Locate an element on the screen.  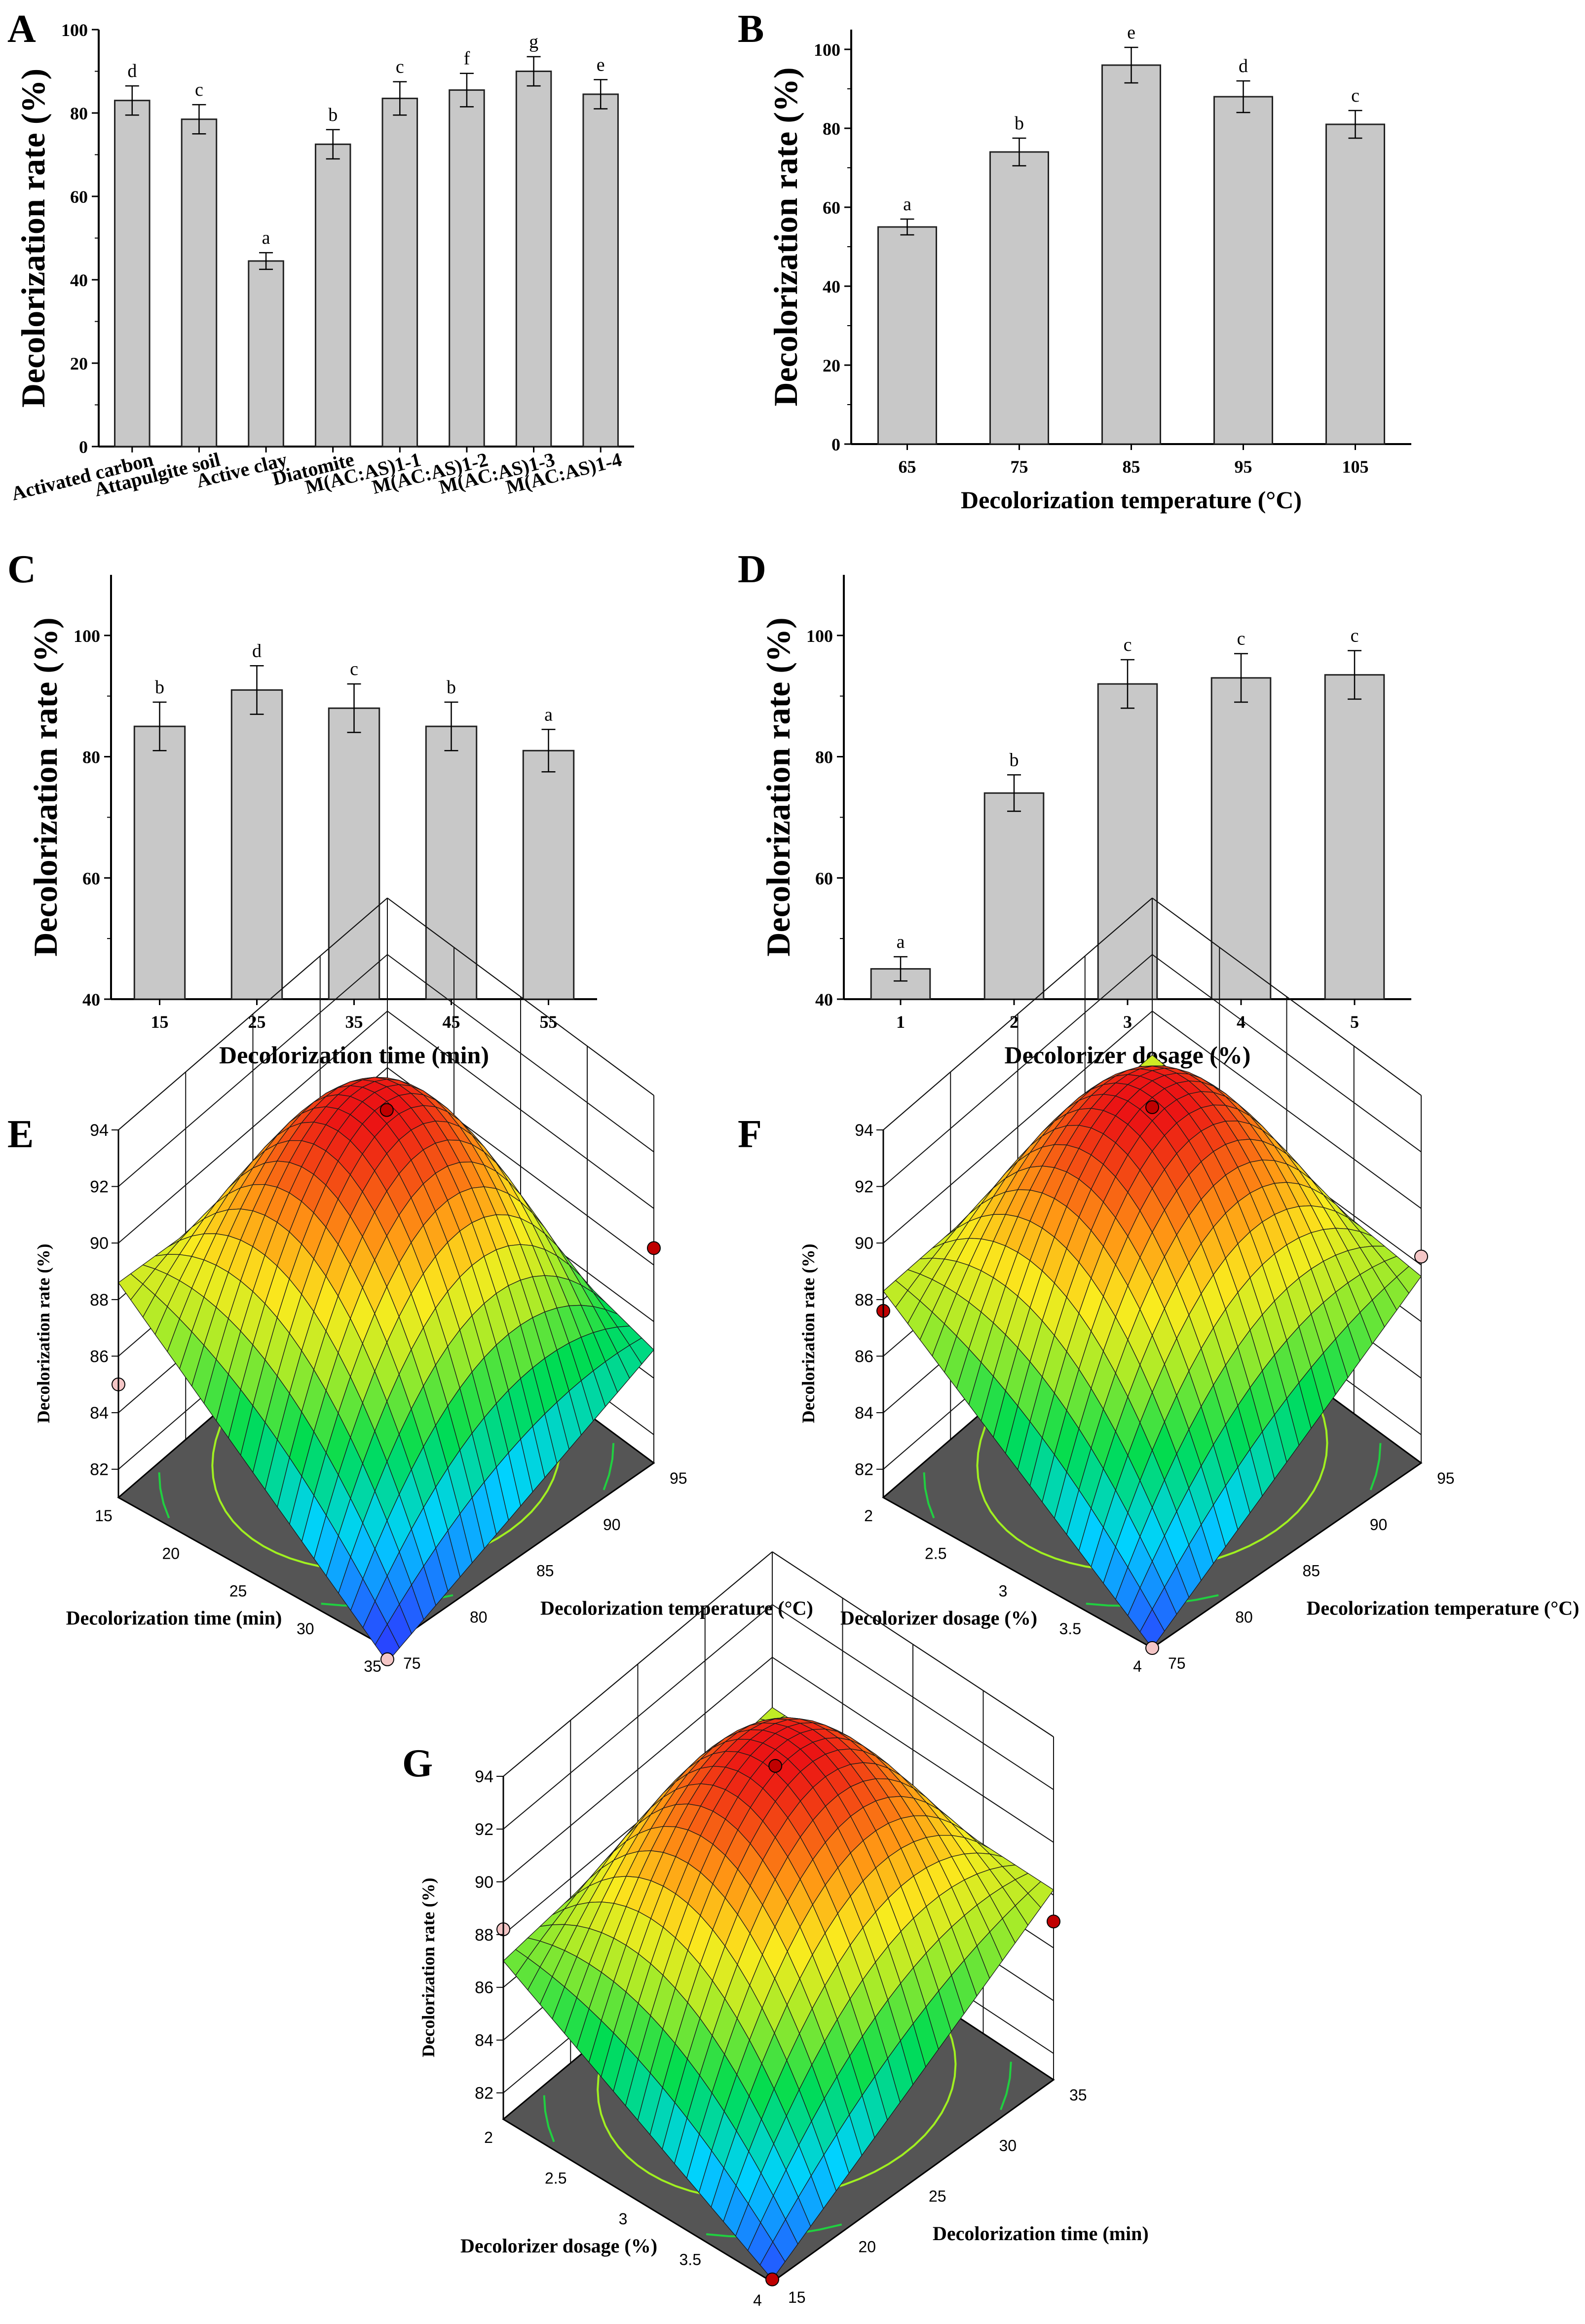
x-tick-label: 2.5 is located at coordinates (935, 1553).